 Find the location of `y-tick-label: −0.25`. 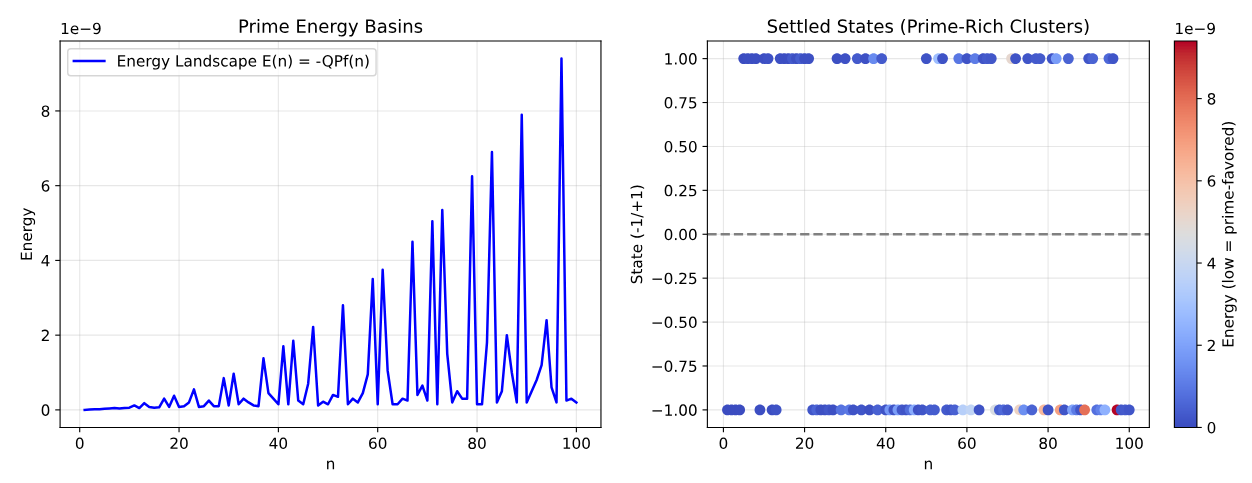

y-tick-label: −0.25 is located at coordinates (674, 278).